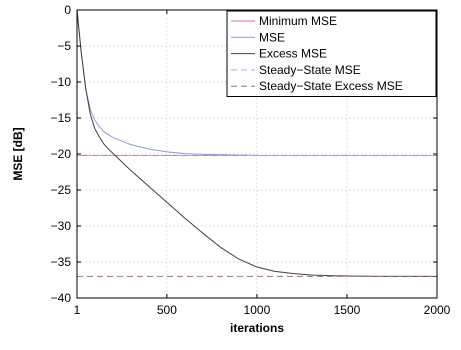 This screenshot has width=461, height=350. What do you see at coordinates (67, 10) in the screenshot?
I see `y-tick-label: 0` at bounding box center [67, 10].